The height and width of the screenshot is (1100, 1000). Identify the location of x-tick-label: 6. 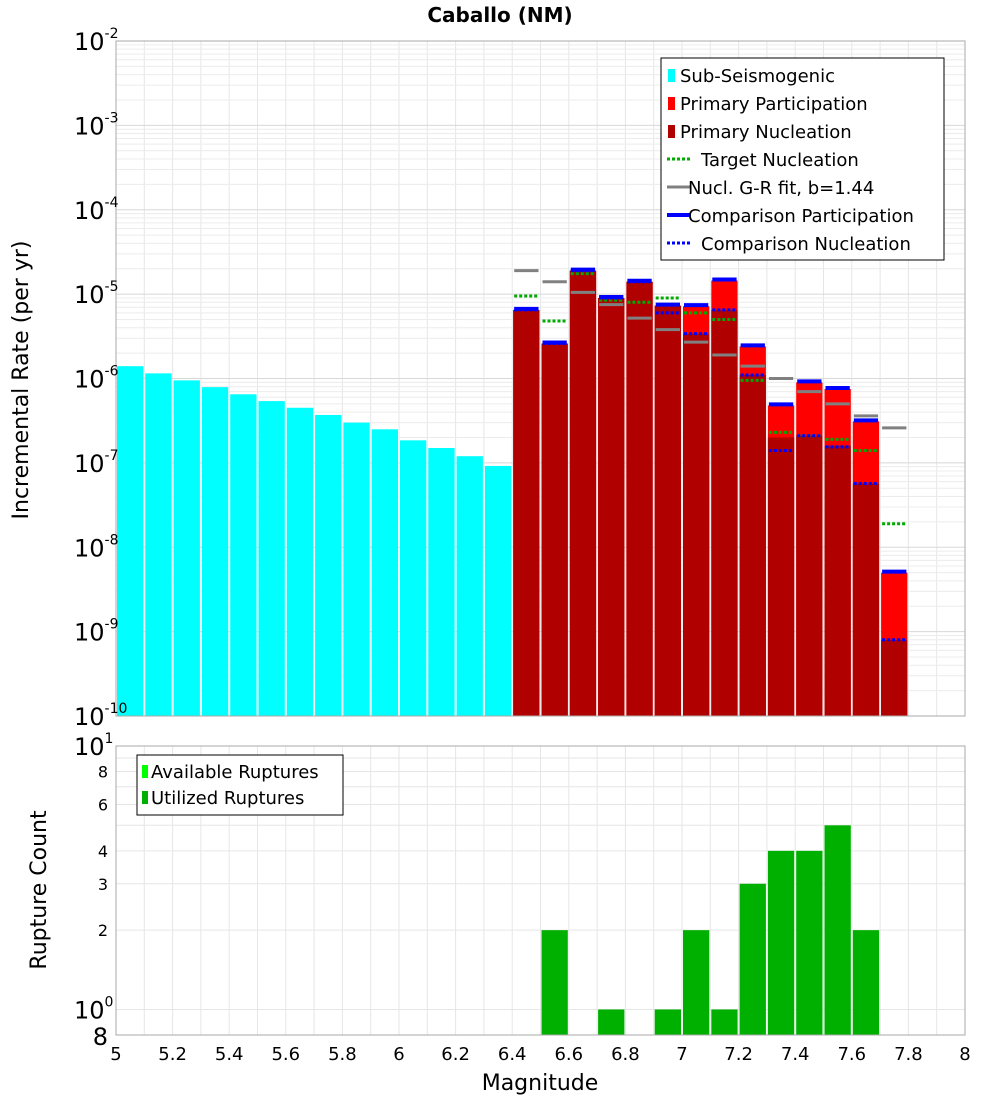
(398, 1054).